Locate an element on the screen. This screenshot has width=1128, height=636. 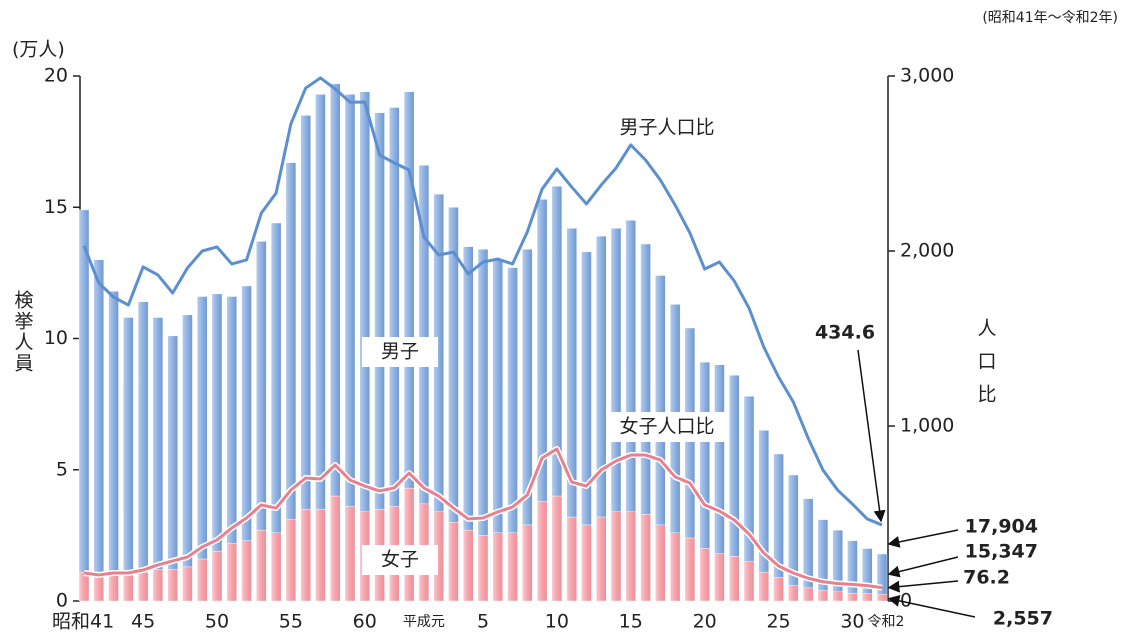
y2-tick-label: 3,000 is located at coordinates (927, 76).